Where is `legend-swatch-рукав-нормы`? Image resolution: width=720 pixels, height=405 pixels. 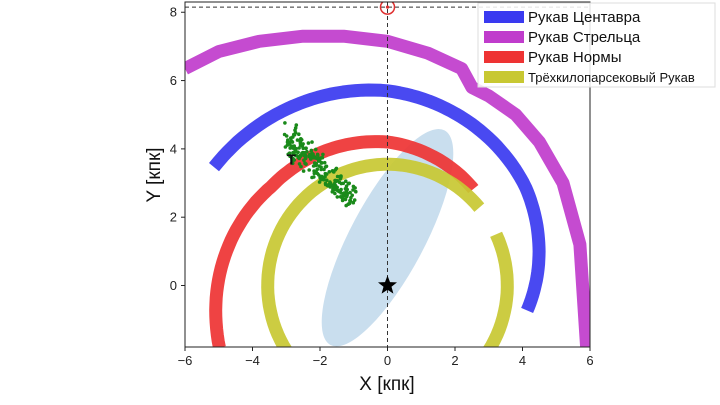 legend-swatch-рукав-нормы is located at coordinates (504, 57).